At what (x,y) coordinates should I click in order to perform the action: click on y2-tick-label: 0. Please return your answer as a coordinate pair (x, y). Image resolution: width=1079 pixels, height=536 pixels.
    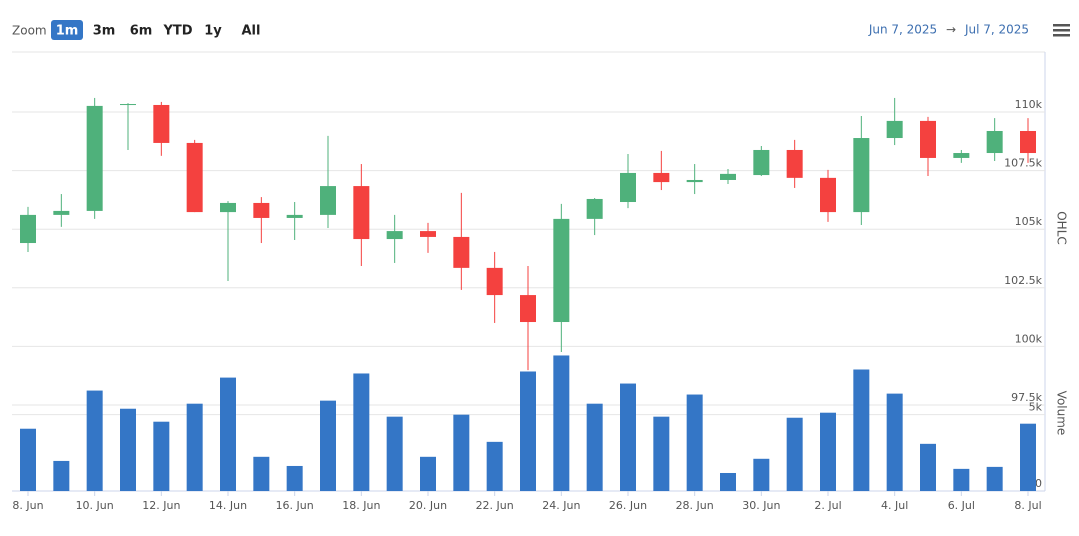
    Looking at the image, I should click on (1038, 483).